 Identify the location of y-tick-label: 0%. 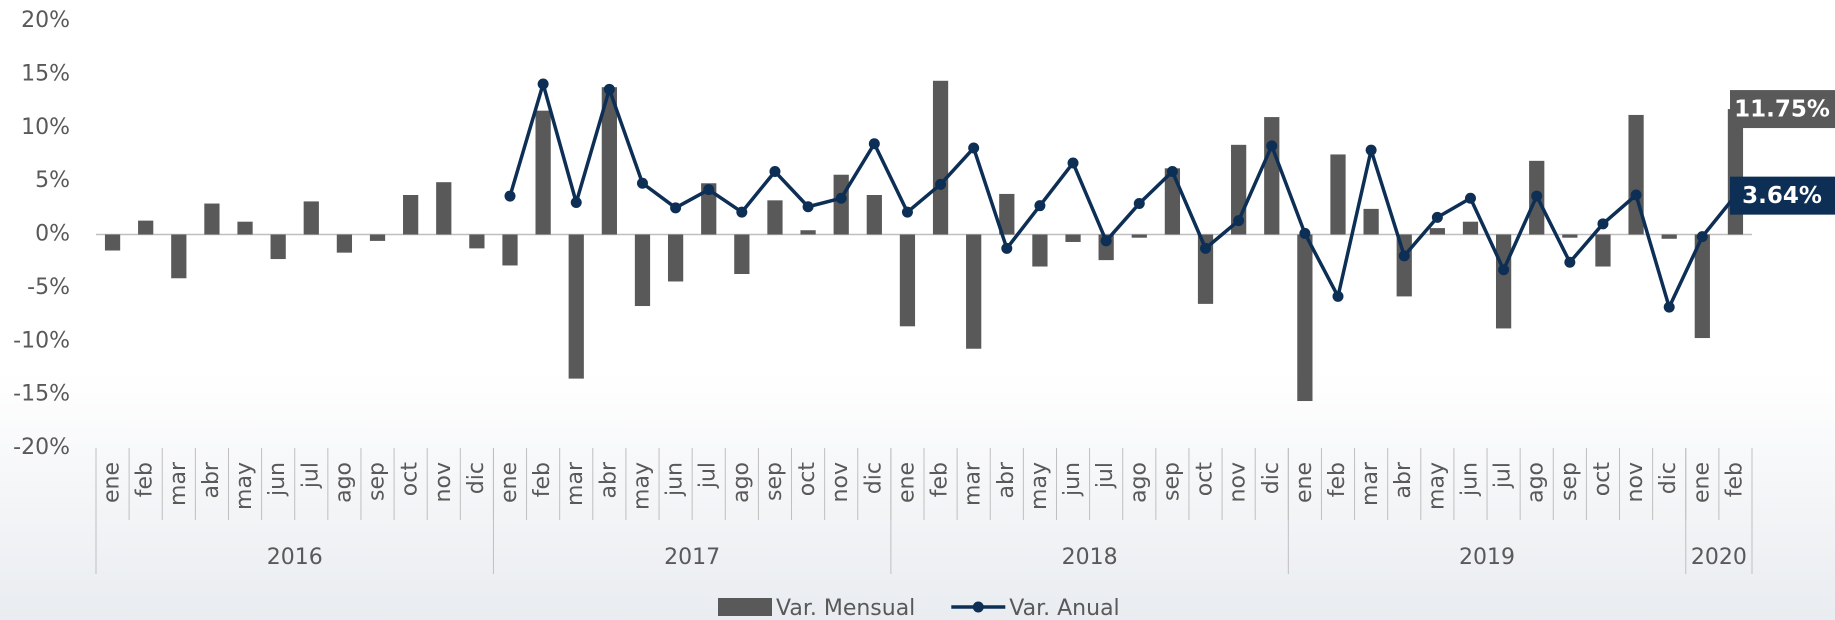
(52, 234).